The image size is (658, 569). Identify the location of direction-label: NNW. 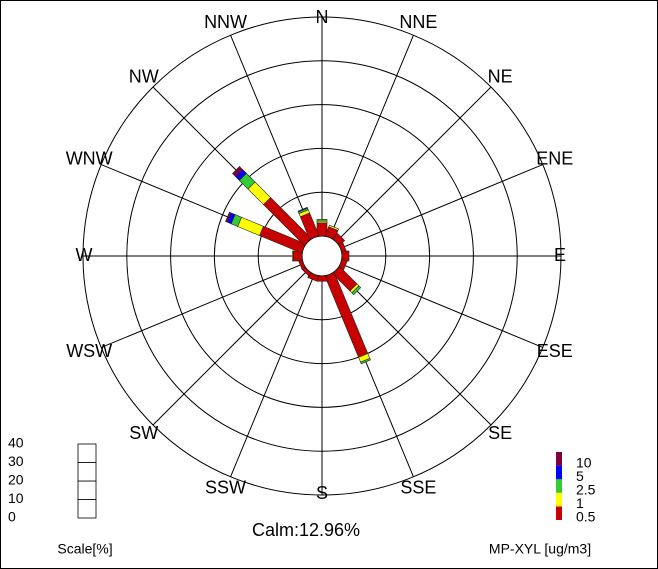
(225, 22).